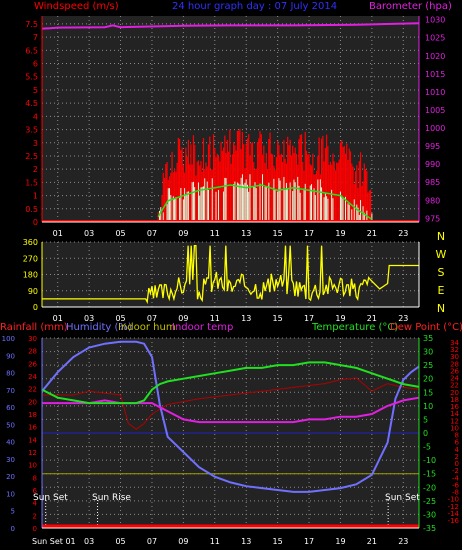 Image resolution: width=462 pixels, height=550 pixels. What do you see at coordinates (10, 391) in the screenshot?
I see `humidity-tick-label: 70` at bounding box center [10, 391].